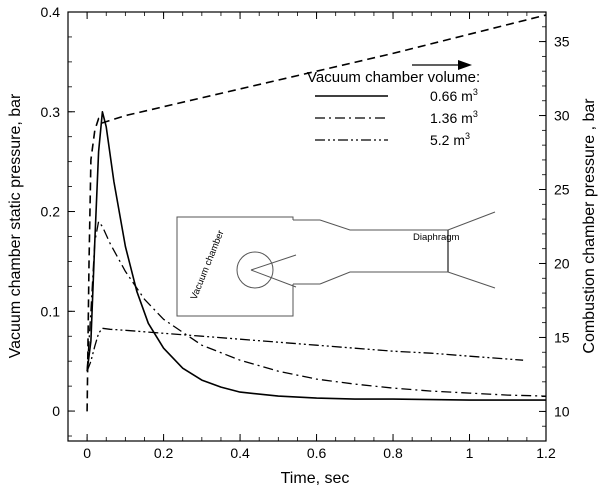 The image size is (606, 489). I want to click on y-left-axis-ticks: 0 0.1 0.2 0.3 0.4, so click(58, 220).